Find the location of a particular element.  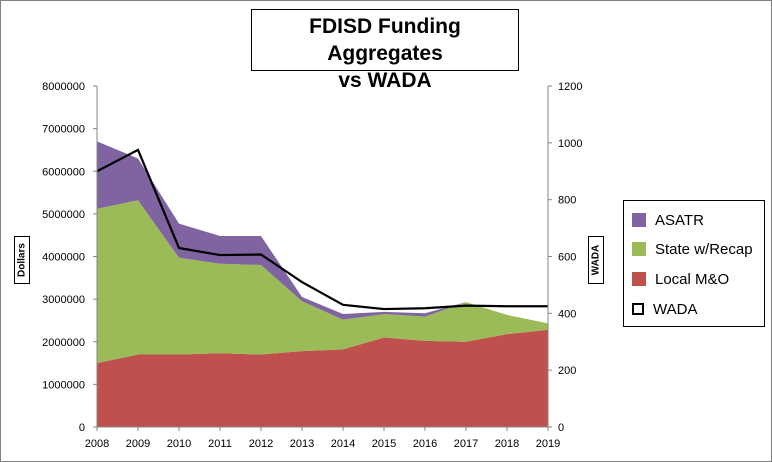

legend-swatch-state is located at coordinates (639, 249).